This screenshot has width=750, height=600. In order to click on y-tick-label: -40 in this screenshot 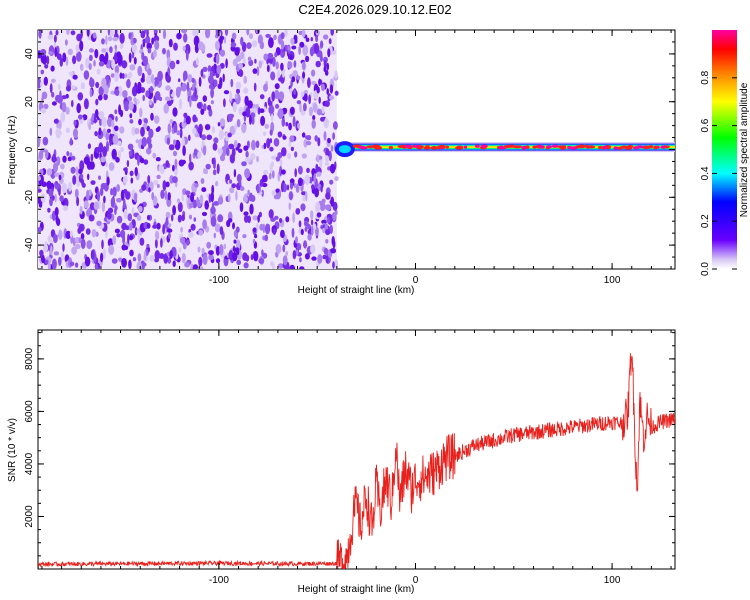, I will do `click(29, 244)`.